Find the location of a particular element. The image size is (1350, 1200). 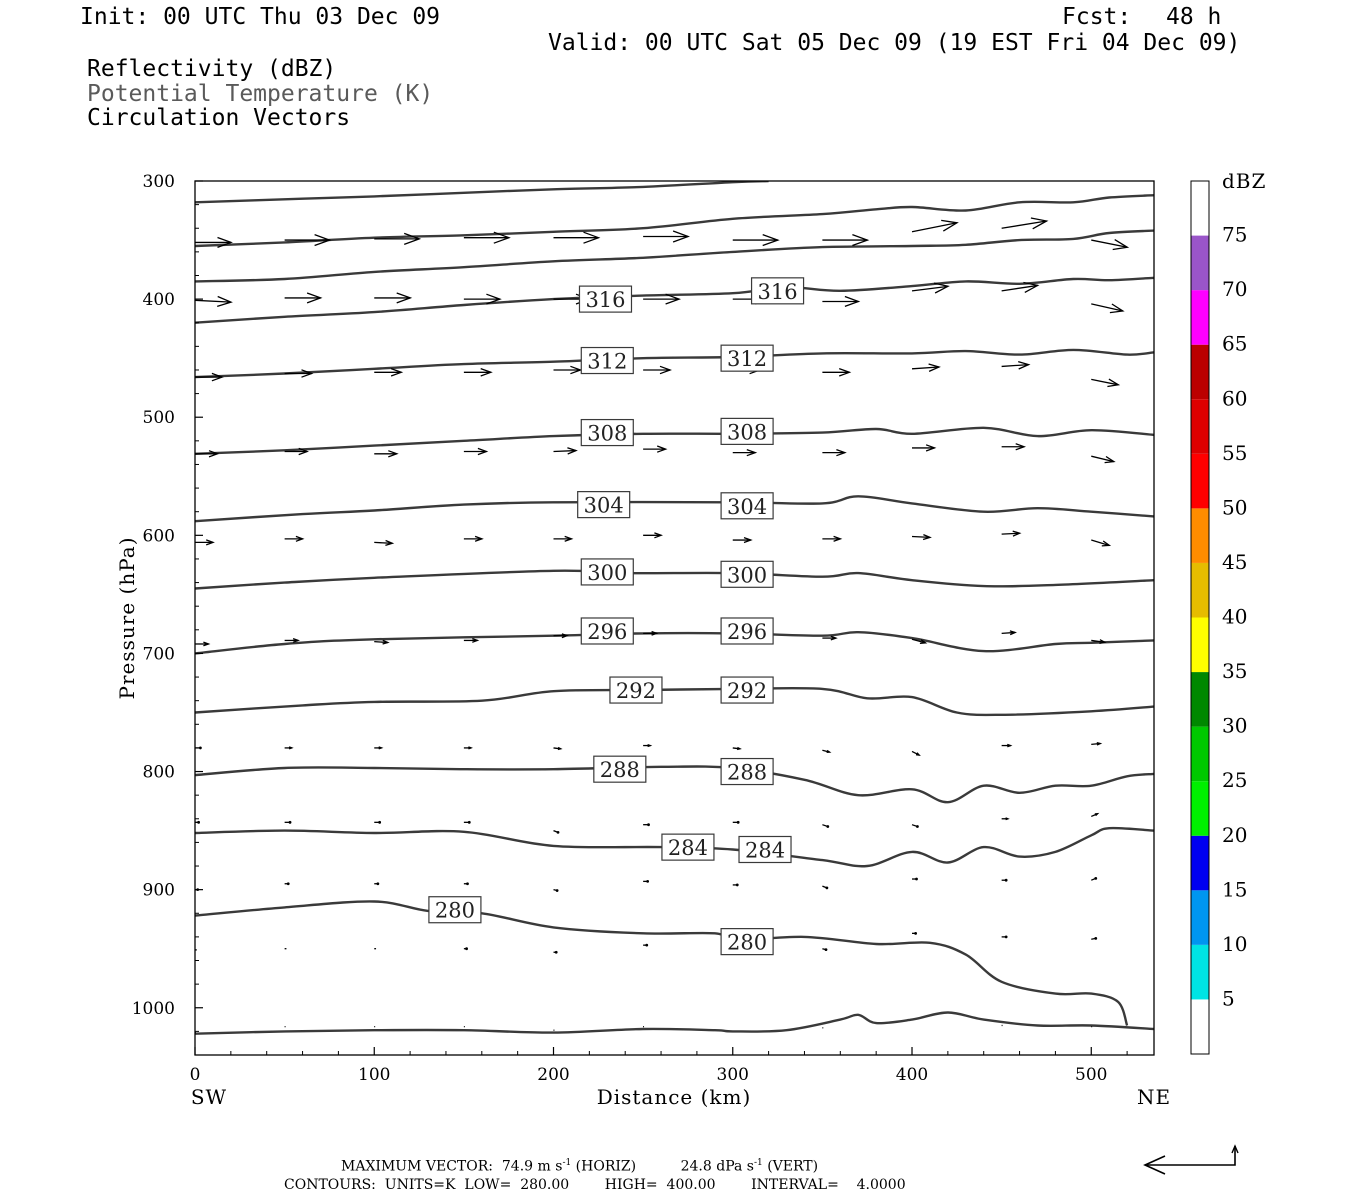

x-tick-label: 200 is located at coordinates (553, 1075).